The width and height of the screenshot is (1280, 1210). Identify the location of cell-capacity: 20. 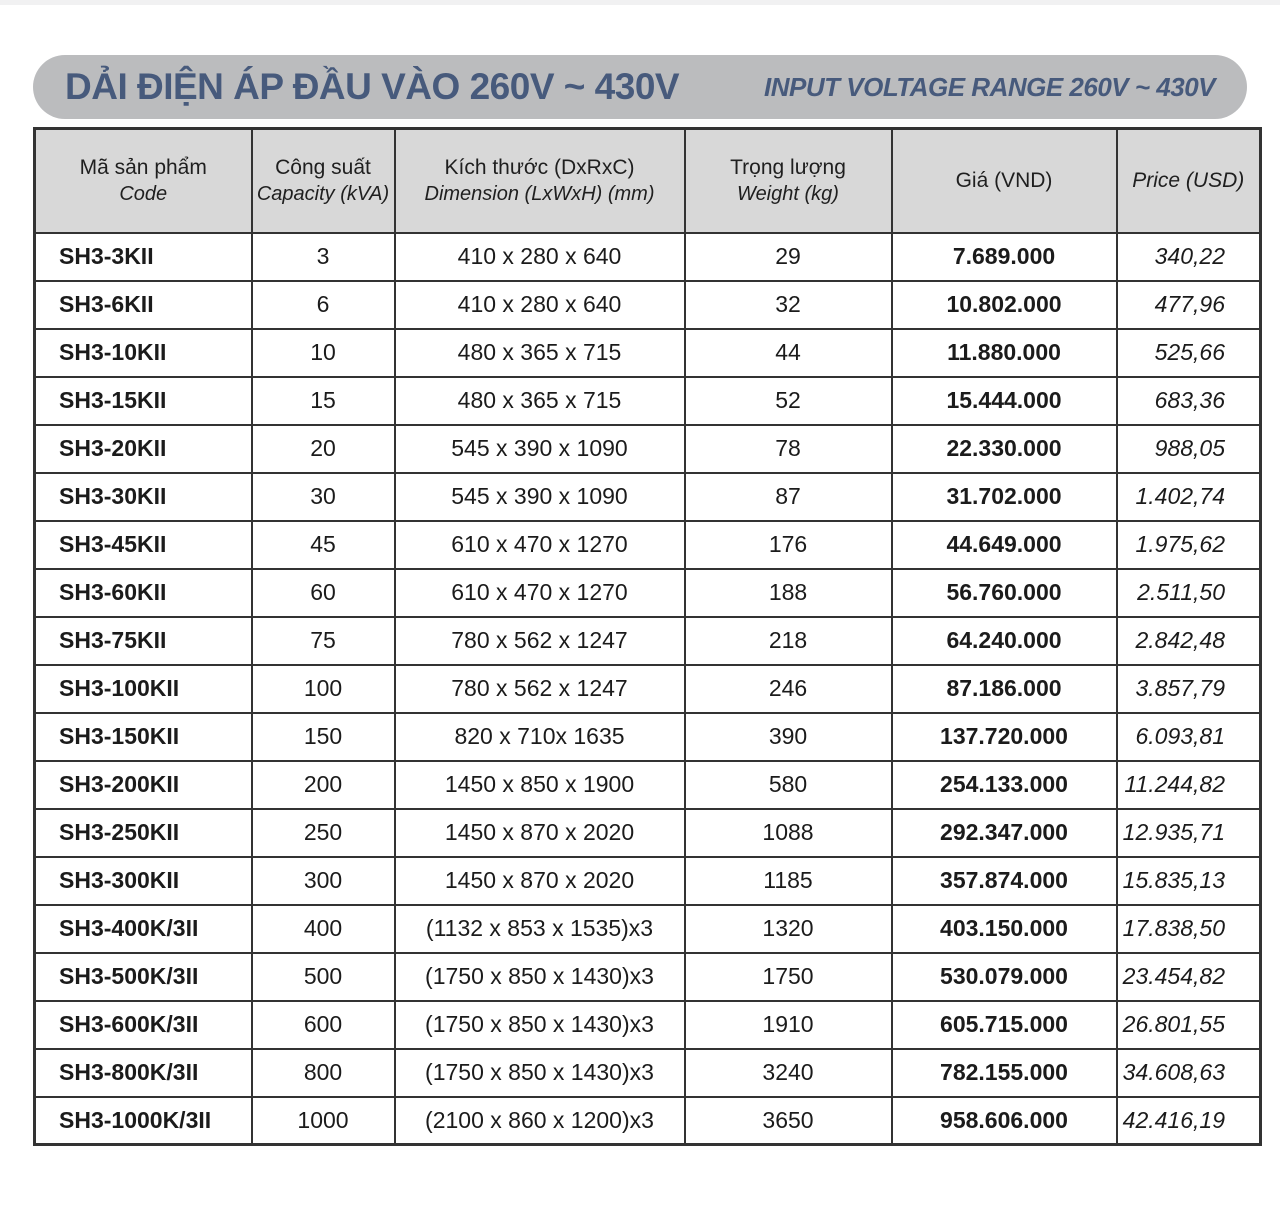
(323, 448).